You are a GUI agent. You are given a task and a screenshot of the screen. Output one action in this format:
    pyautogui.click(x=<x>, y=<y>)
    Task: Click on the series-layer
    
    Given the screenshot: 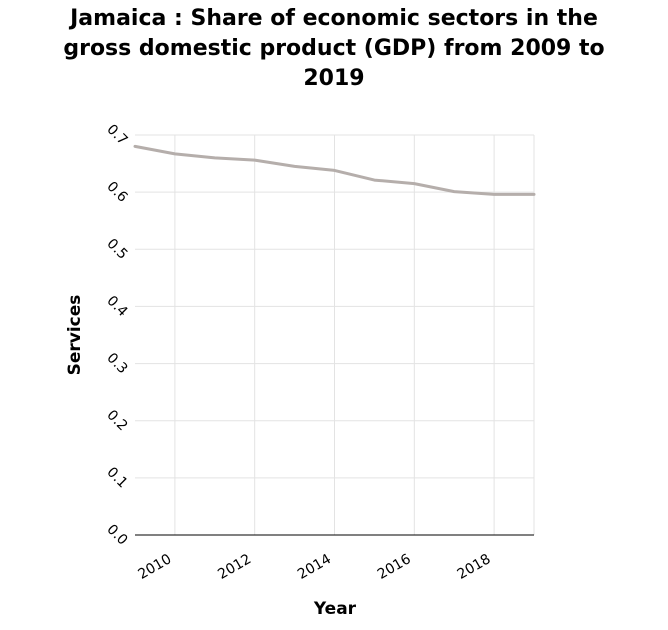 What is the action you would take?
    pyautogui.click(x=334, y=170)
    